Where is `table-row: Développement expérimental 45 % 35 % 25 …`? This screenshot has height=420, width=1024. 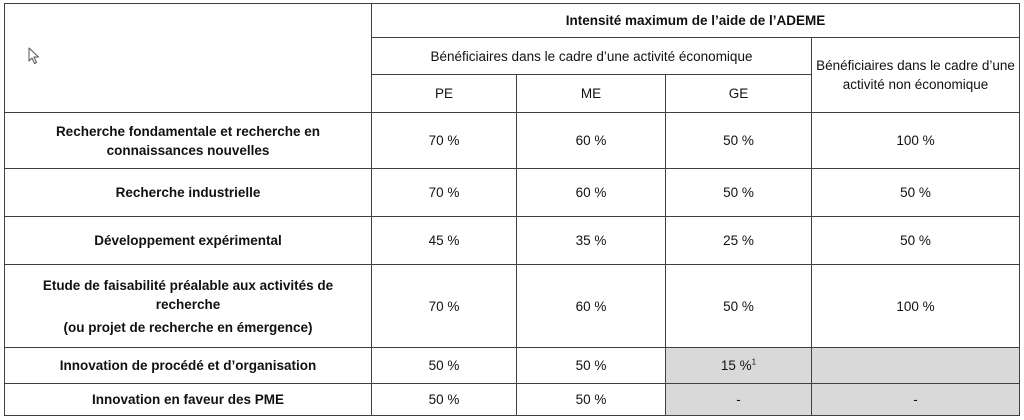 table-row: Développement expérimental 45 % 35 % 25 … is located at coordinates (512, 240).